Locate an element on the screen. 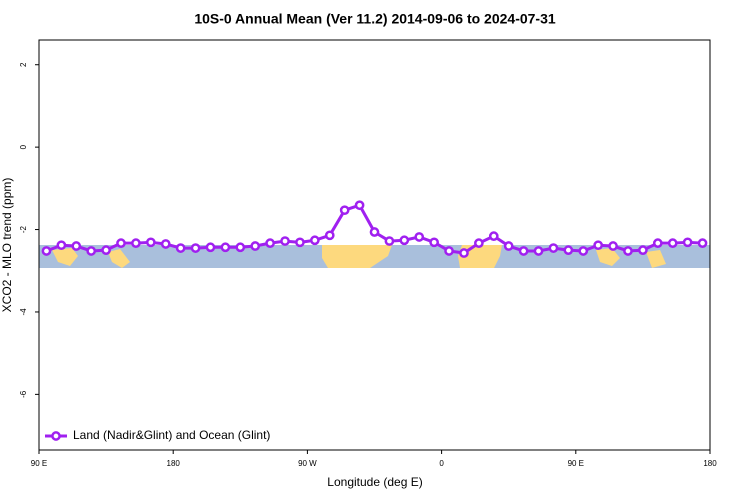 This screenshot has width=750, height=500. y-axis-label: XCO2 - MLO trend (ppm) is located at coordinates (7, 245).